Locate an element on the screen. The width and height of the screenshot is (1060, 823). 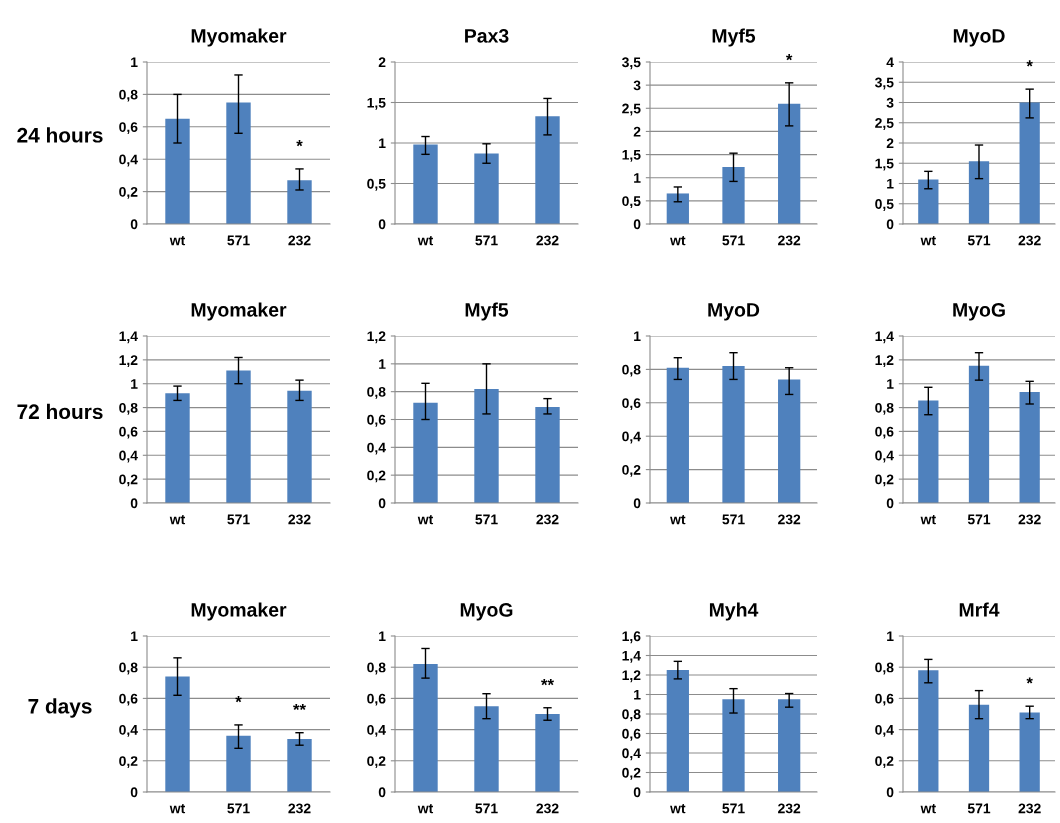
text: 72 hours is located at coordinates (60, 411).